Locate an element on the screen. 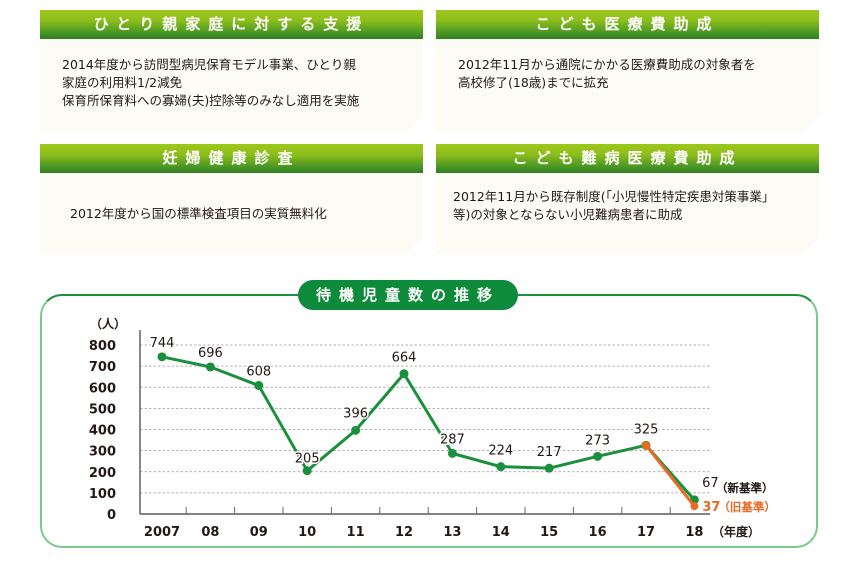 The image size is (860, 573). legend-new-standard: （新基準） is located at coordinates (745, 488).